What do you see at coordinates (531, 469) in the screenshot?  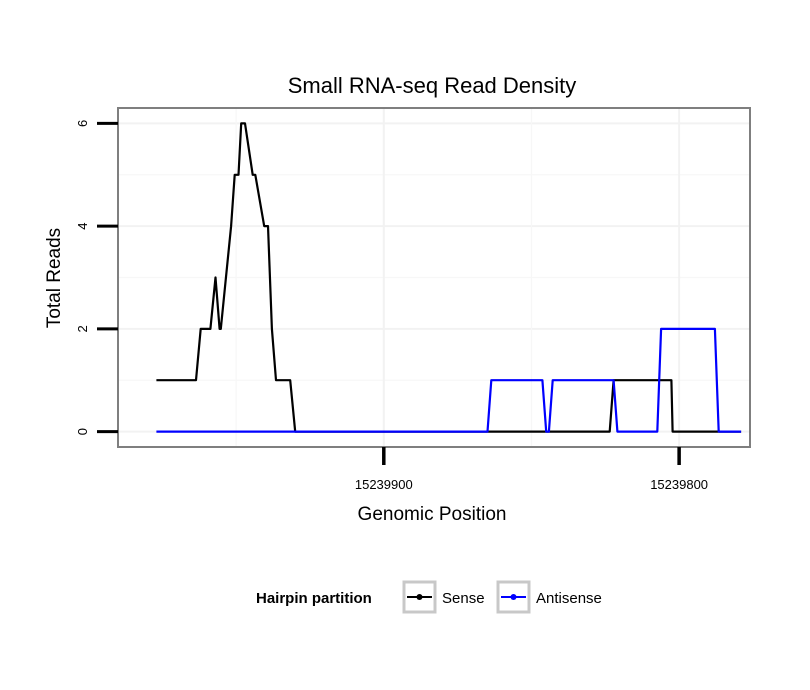 I see `x-axis: 15239900 15239800` at bounding box center [531, 469].